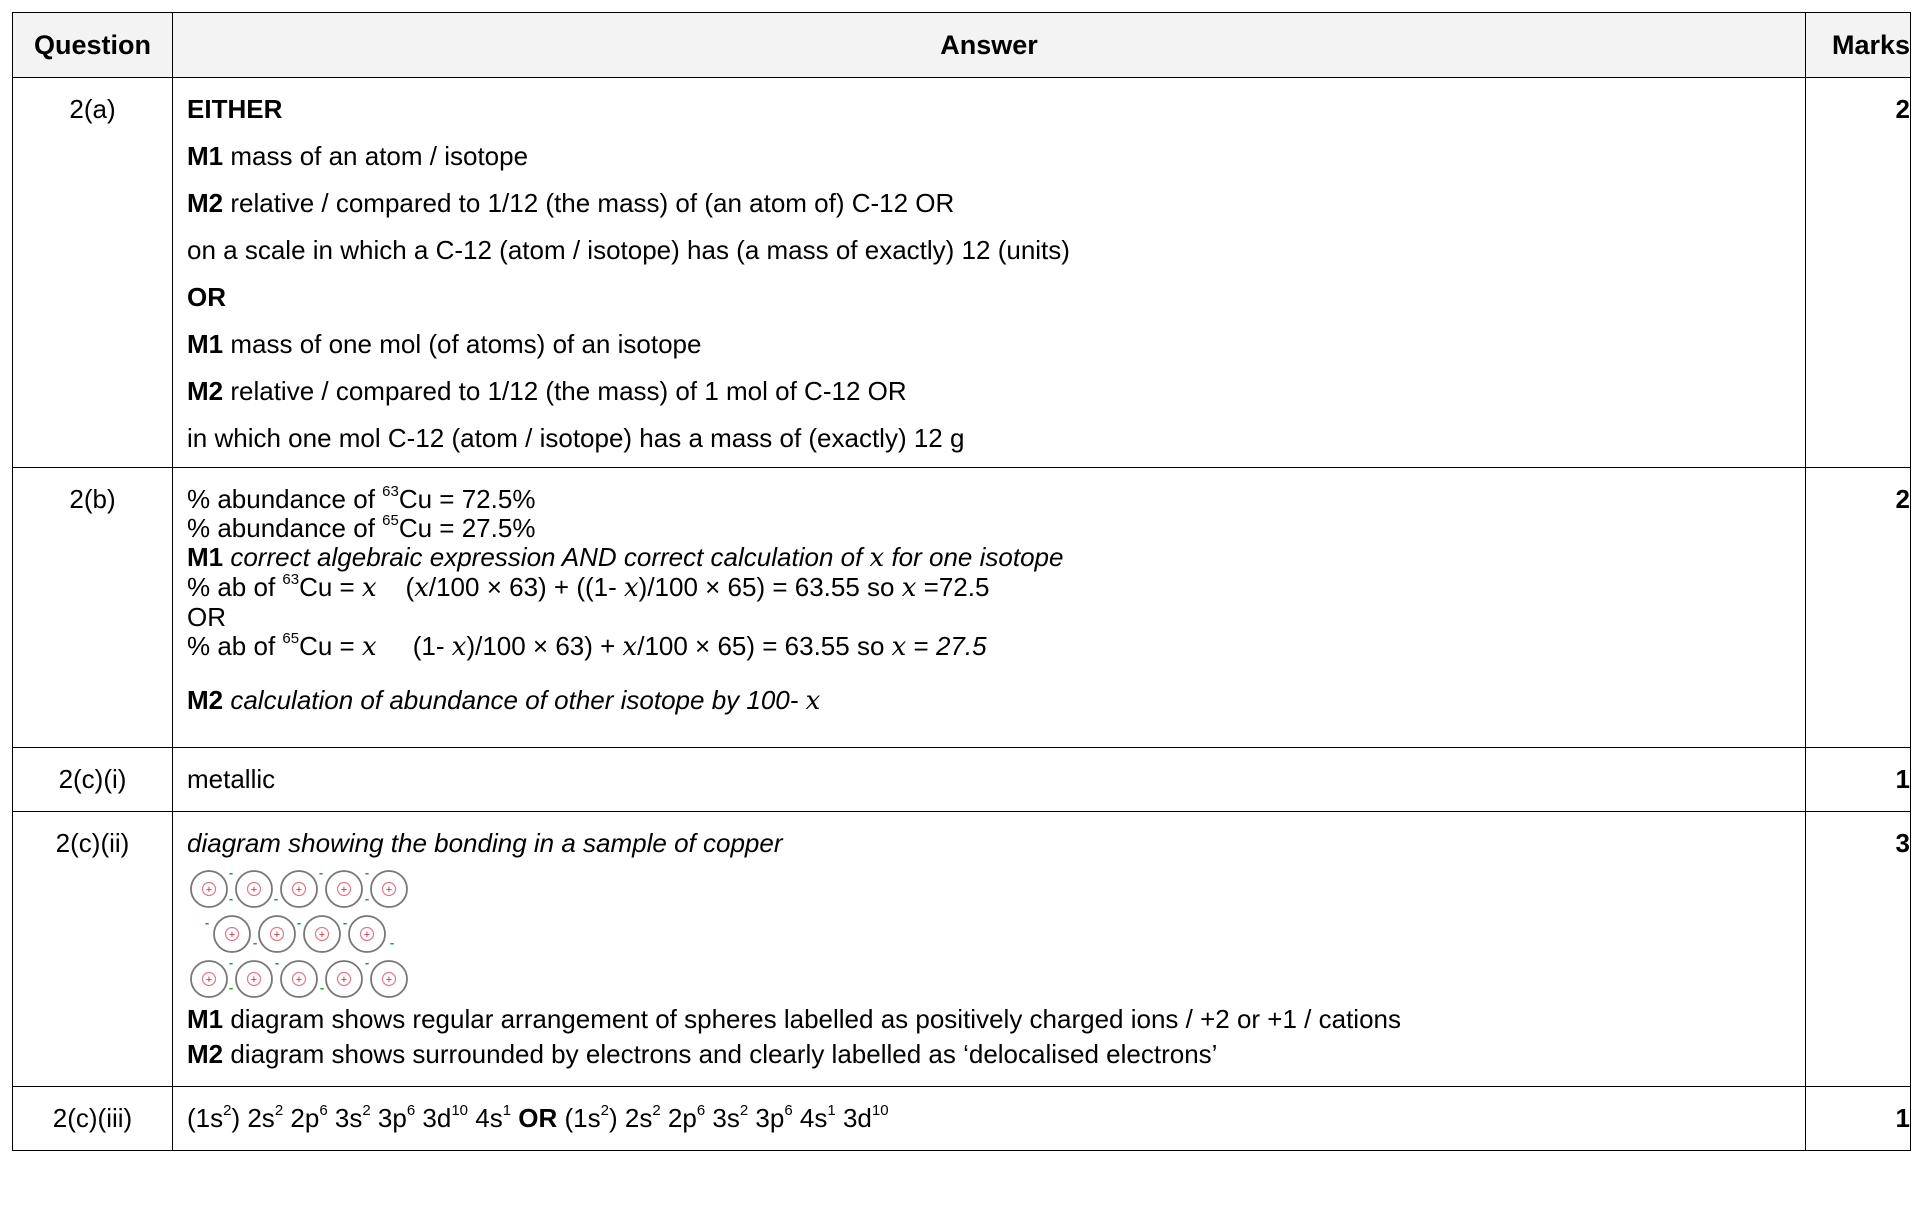  I want to click on question-cell: 2(a), so click(92, 272).